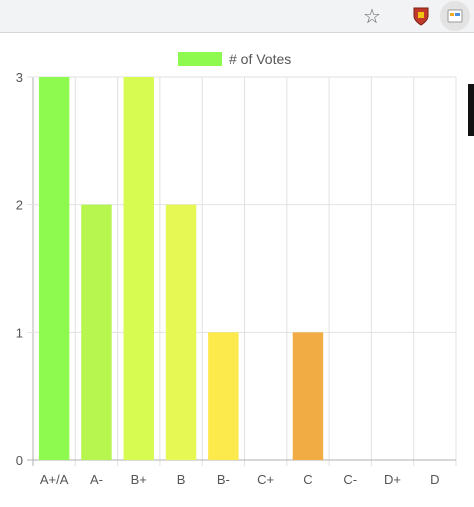 The height and width of the screenshot is (507, 474). What do you see at coordinates (181, 479) in the screenshot?
I see `x-tick-label: B` at bounding box center [181, 479].